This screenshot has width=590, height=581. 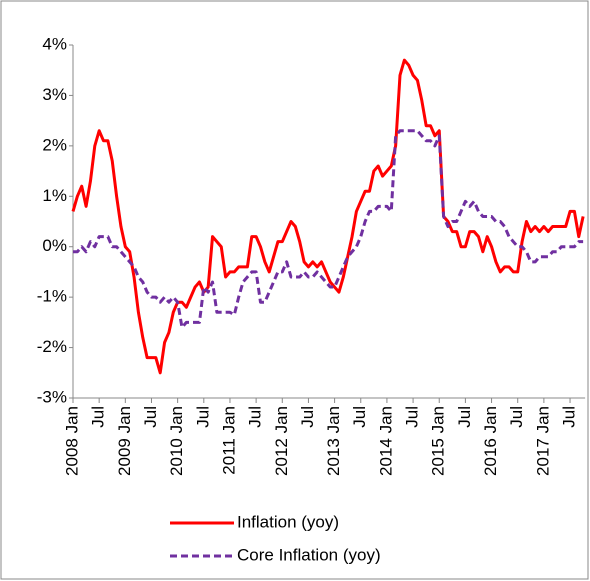 I want to click on y-tick-label: 4%, so click(x=54, y=43).